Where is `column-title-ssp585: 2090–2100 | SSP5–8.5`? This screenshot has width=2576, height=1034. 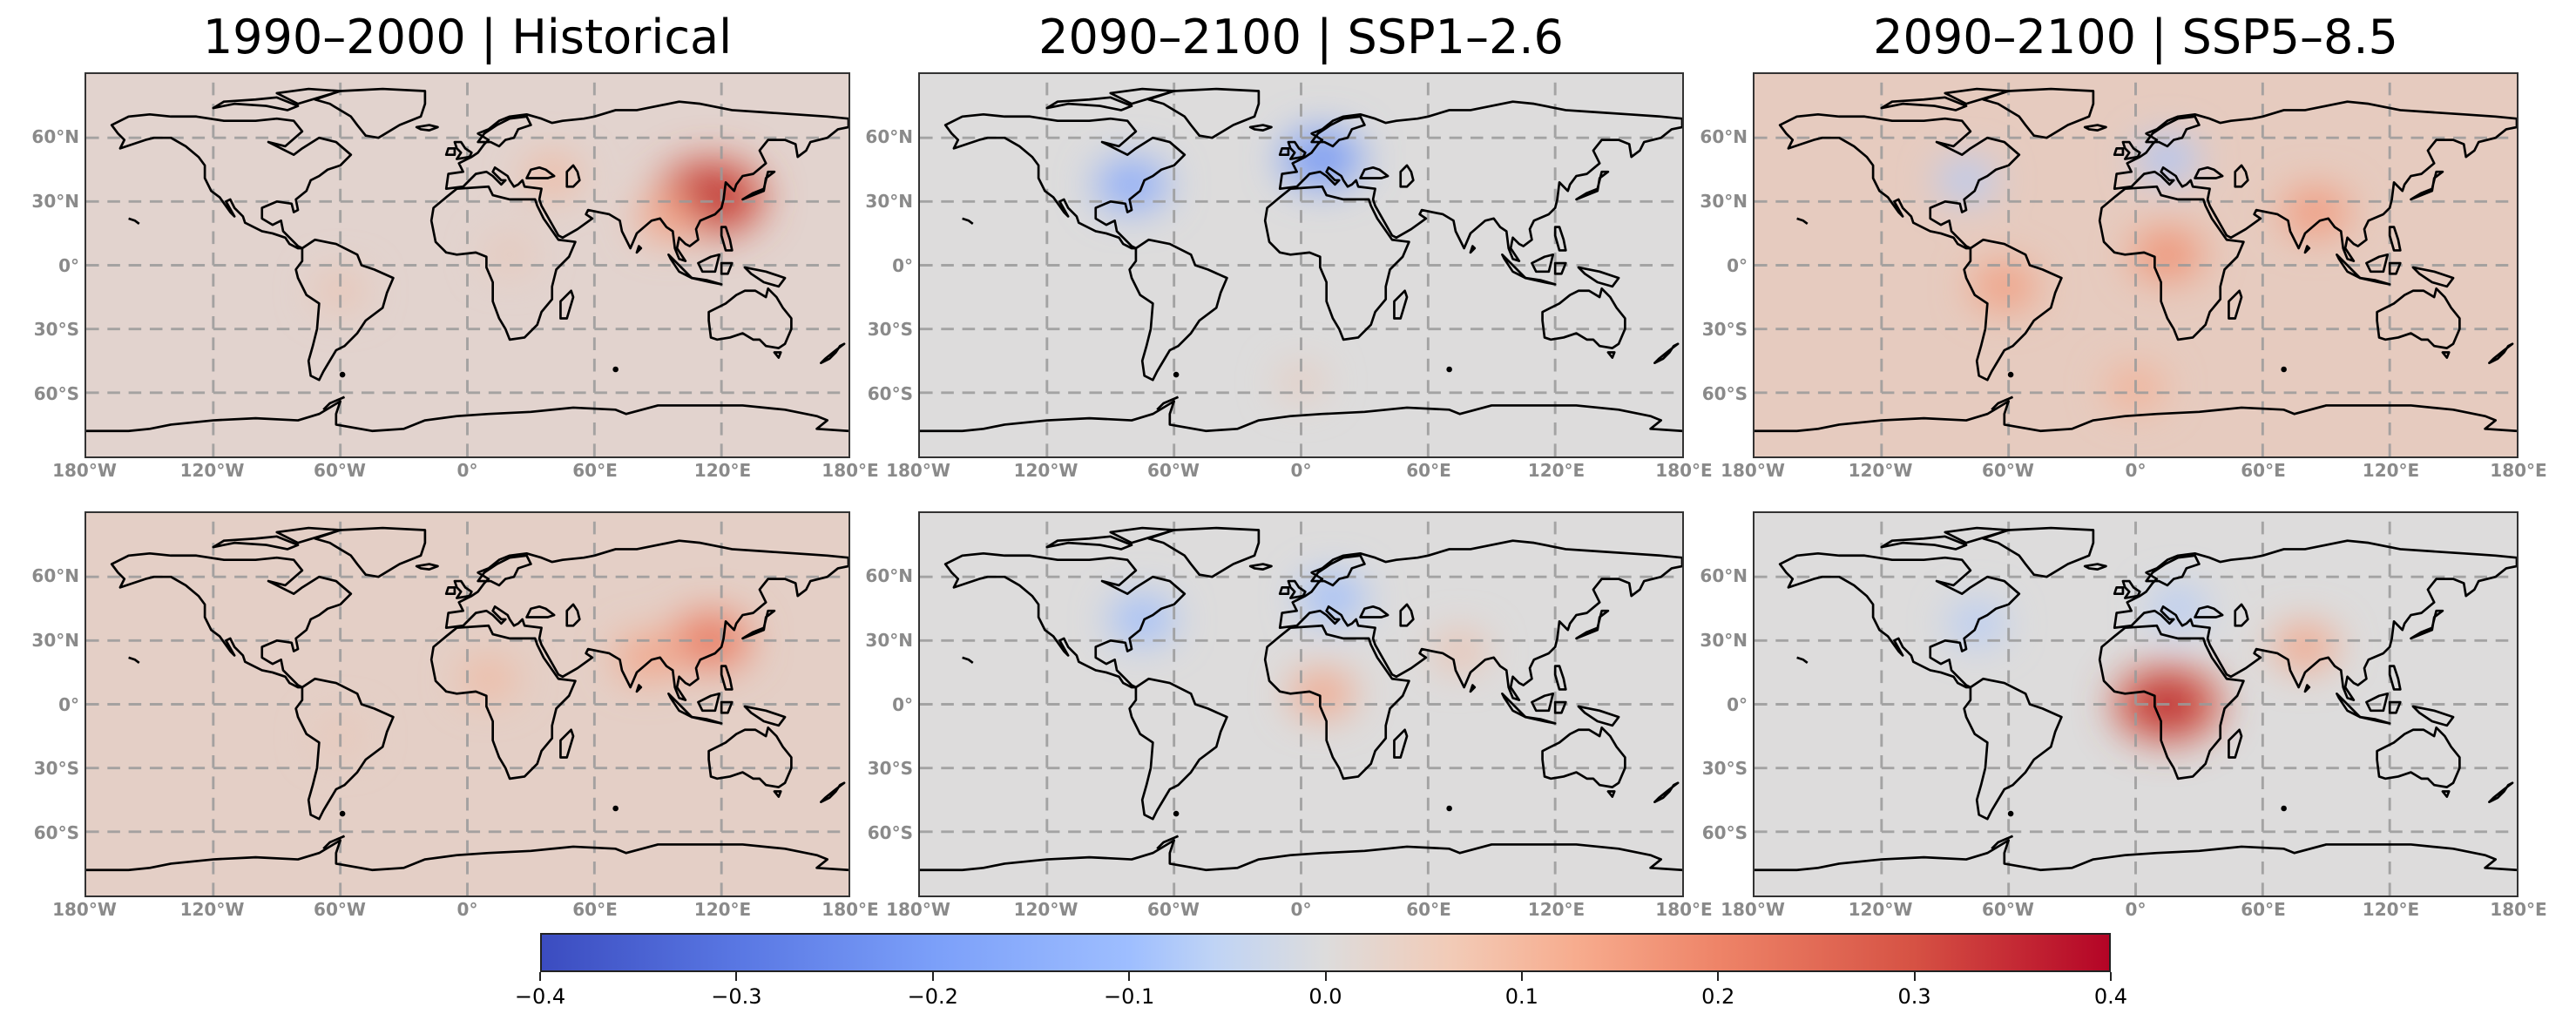
column-title-ssp585: 2090–2100 | SSP5–8.5 is located at coordinates (2135, 37).